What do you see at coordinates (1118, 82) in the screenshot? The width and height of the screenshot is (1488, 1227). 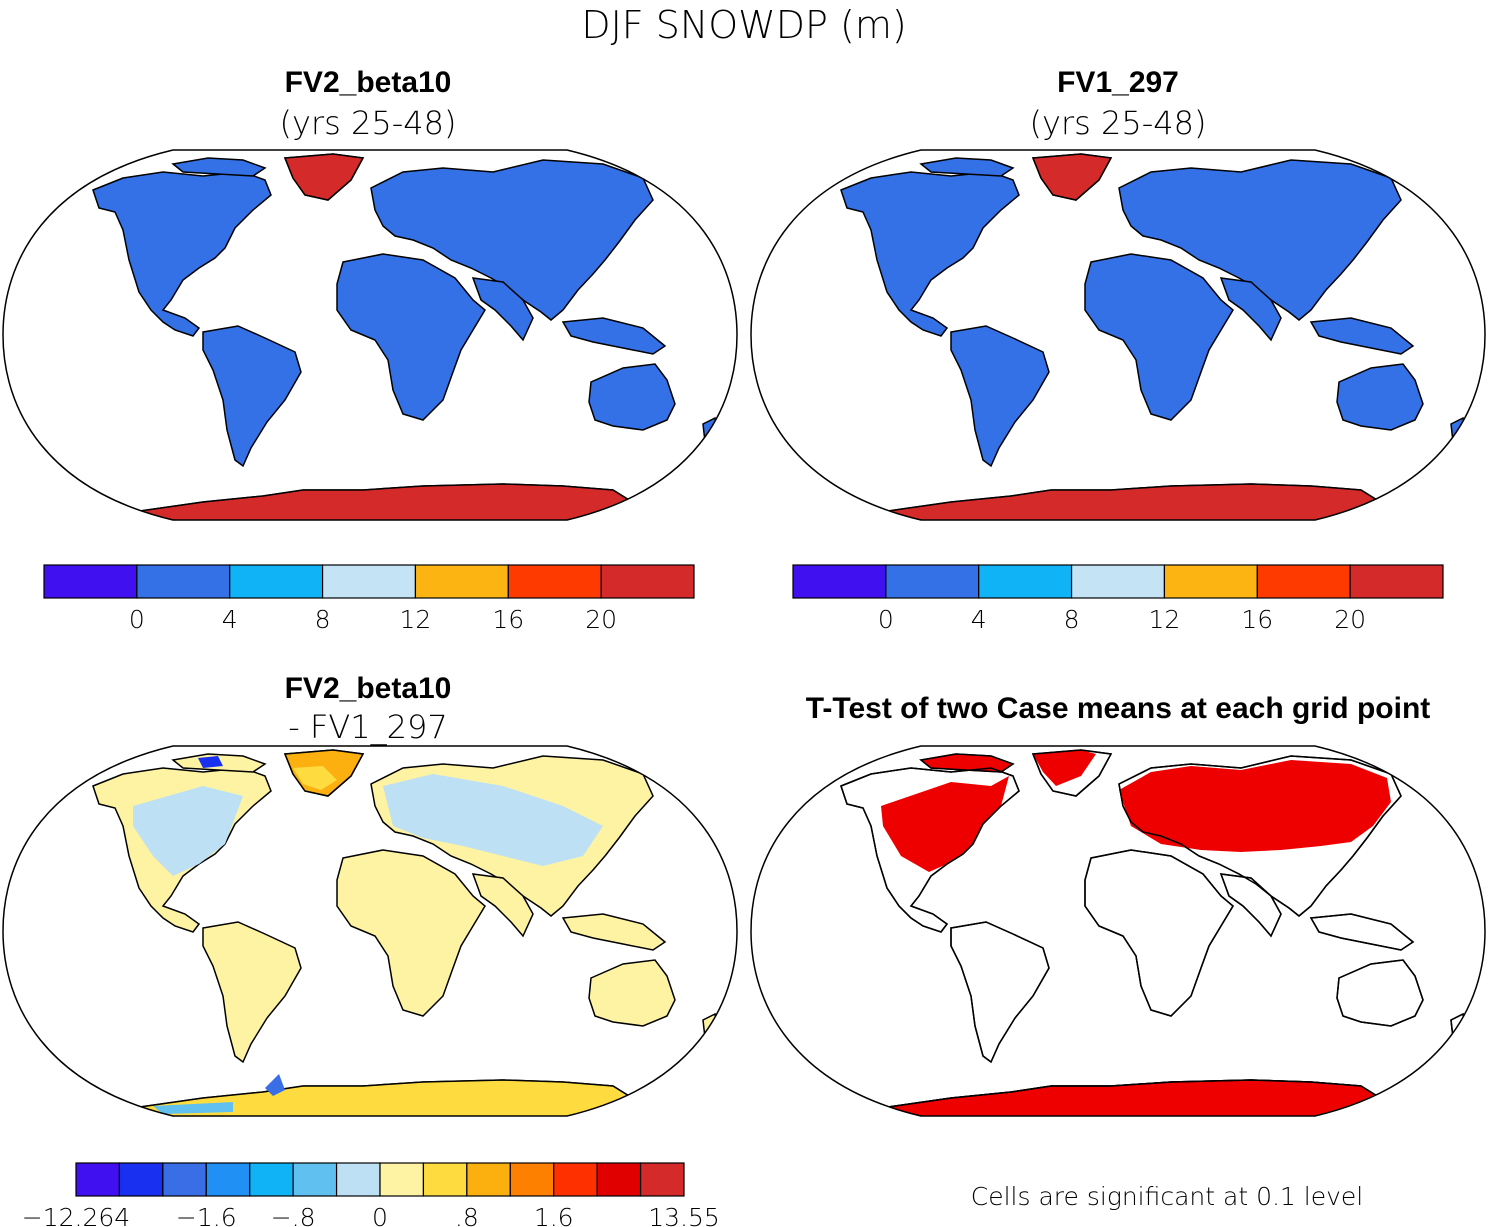 I see `panel-title: FV1_297` at bounding box center [1118, 82].